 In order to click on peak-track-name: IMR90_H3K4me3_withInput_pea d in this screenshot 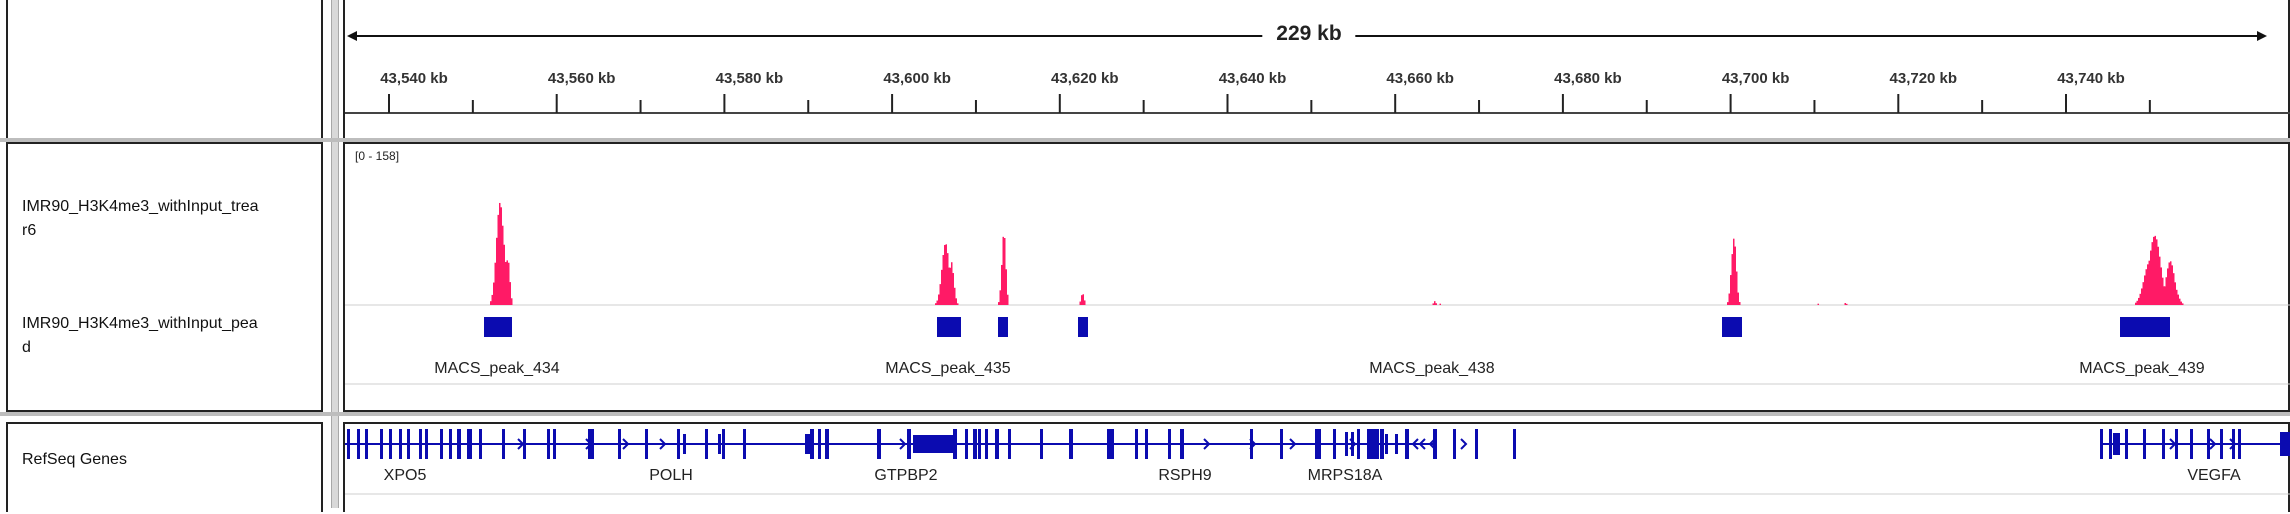, I will do `click(140, 335)`.